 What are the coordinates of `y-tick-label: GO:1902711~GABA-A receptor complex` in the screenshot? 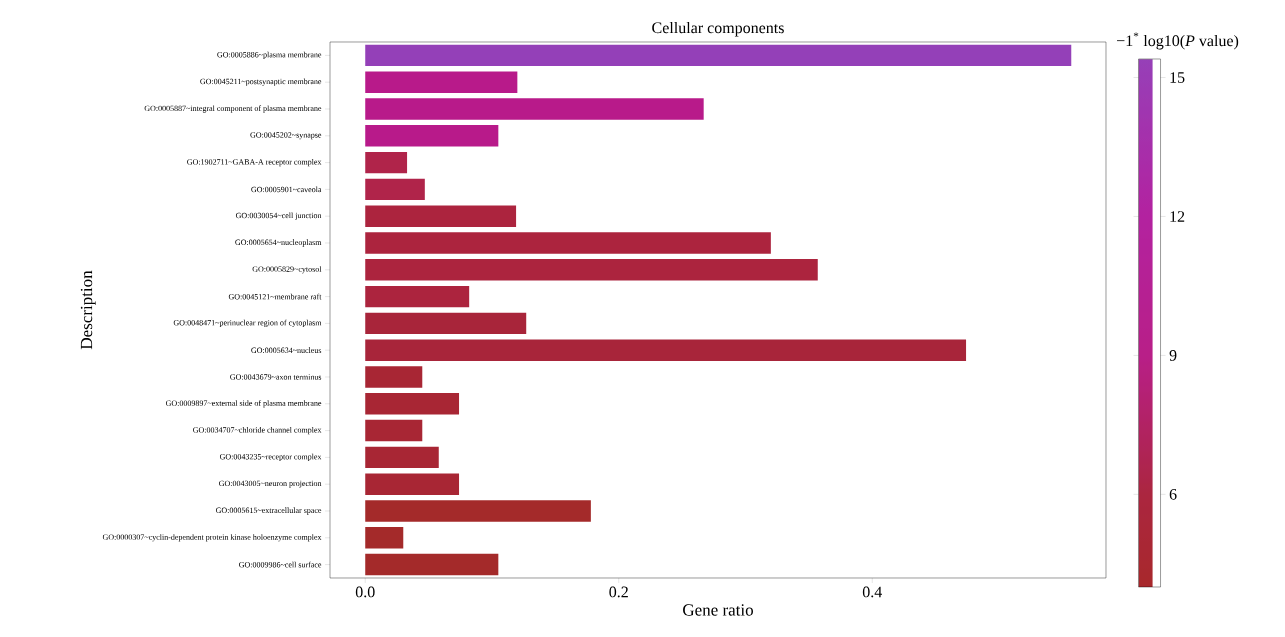 It's located at (254, 162).